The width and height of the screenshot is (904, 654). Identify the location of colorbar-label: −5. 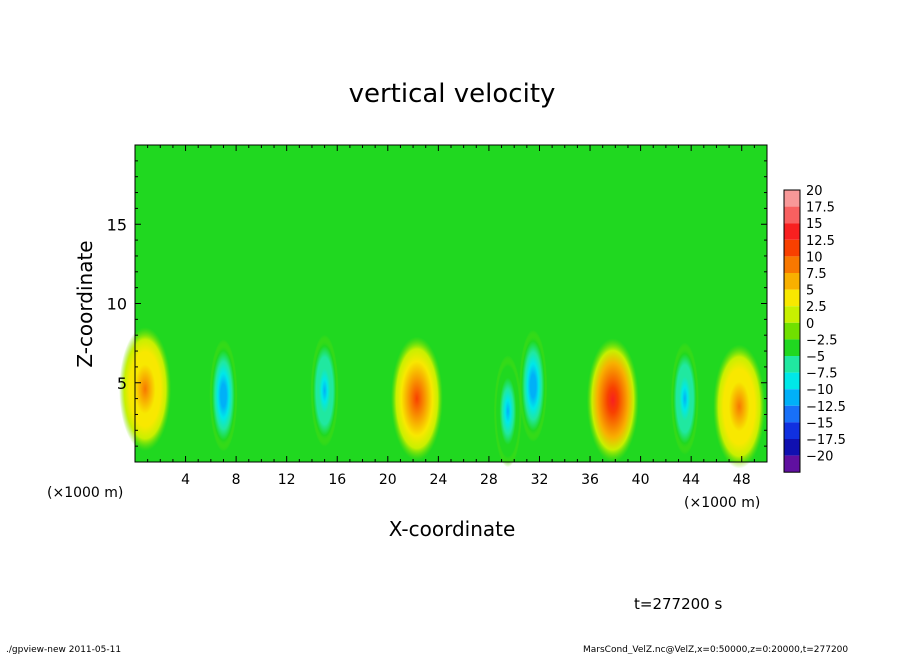
(815, 357).